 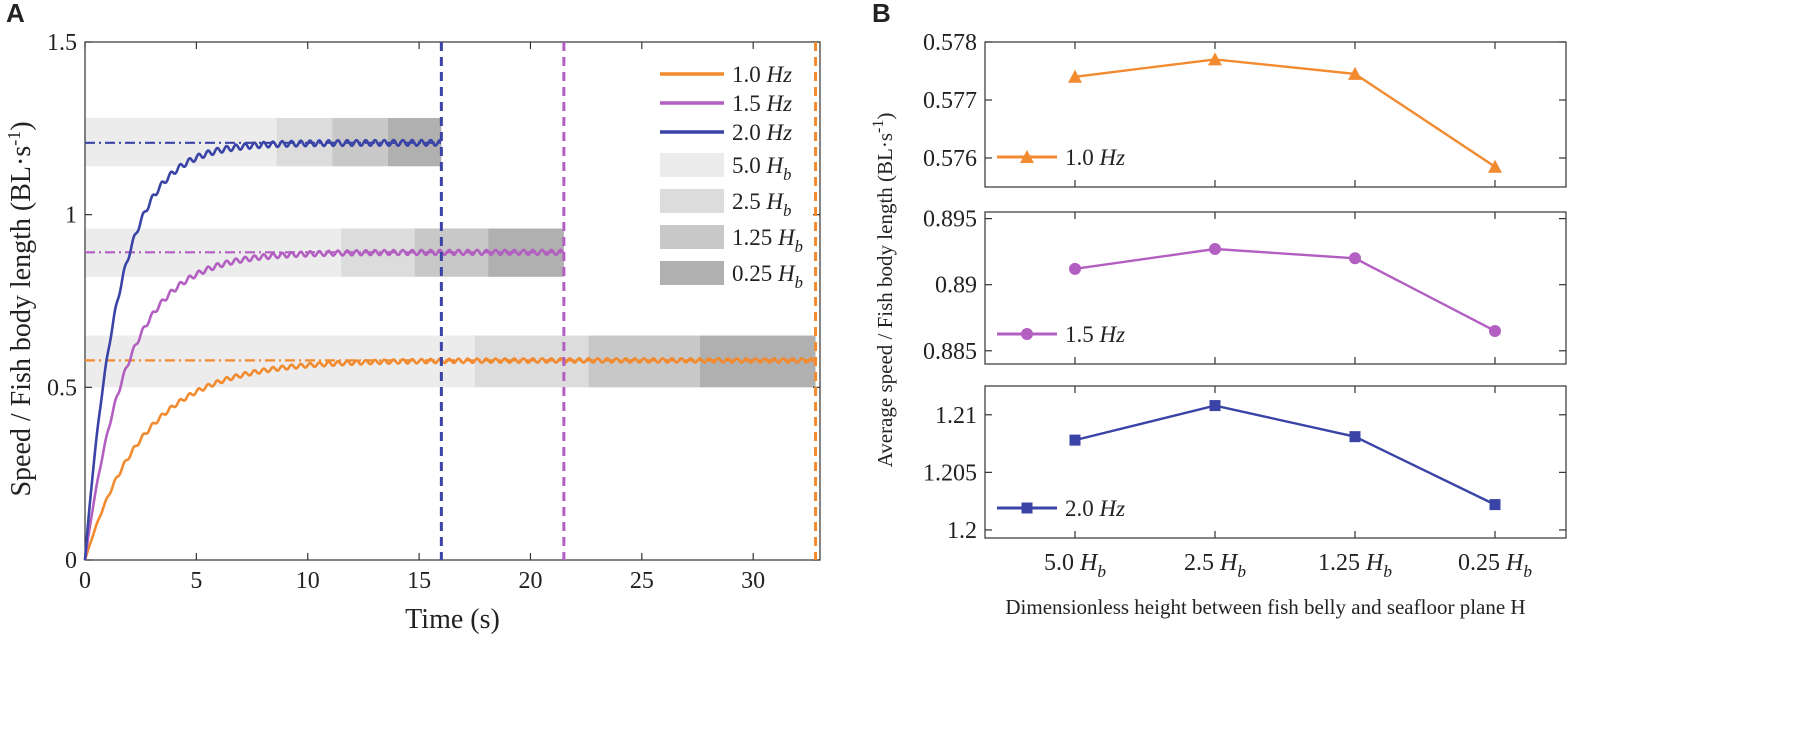 What do you see at coordinates (956, 286) in the screenshot?
I see `y-tick-label: 0.89` at bounding box center [956, 286].